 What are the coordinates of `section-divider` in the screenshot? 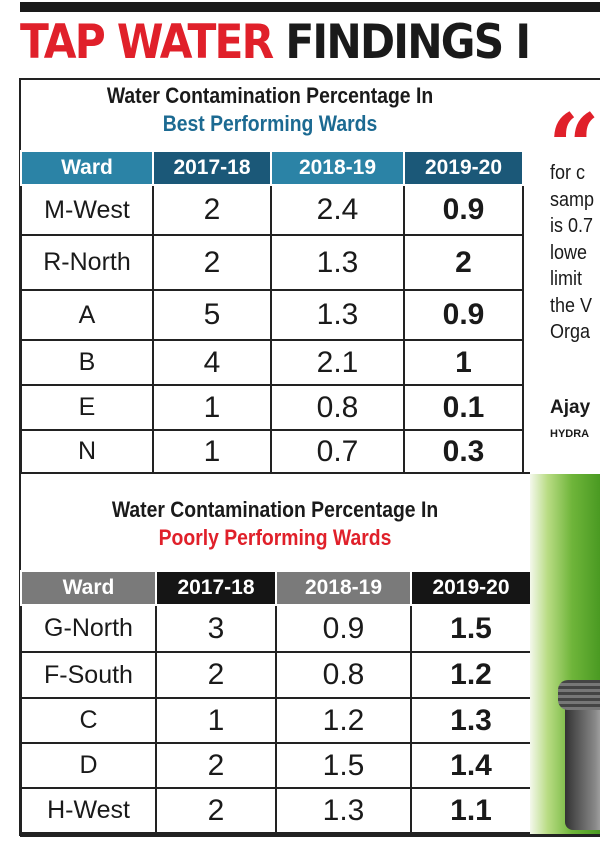 It's located at (275, 473).